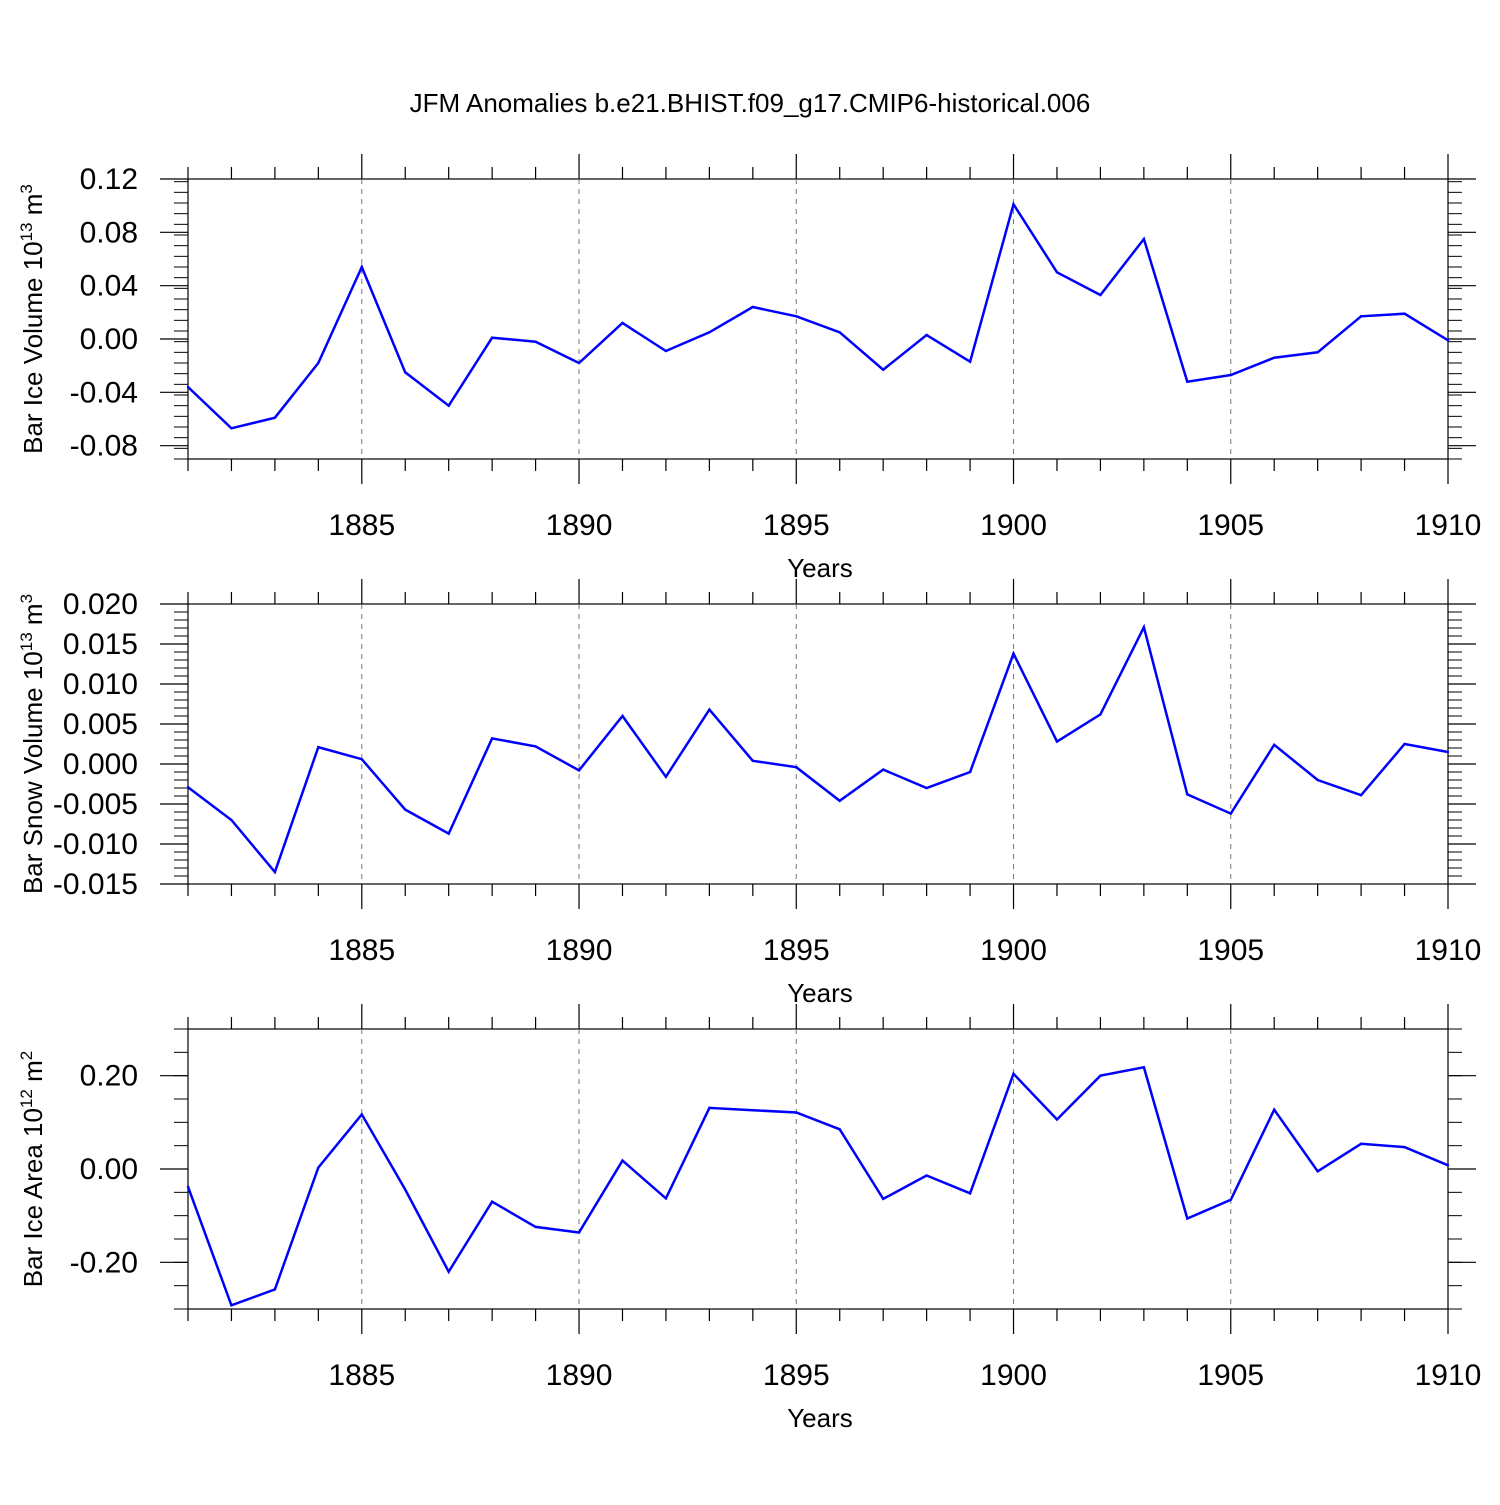 The image size is (1500, 1505). What do you see at coordinates (33, 1197) in the screenshot?
I see `y-axis-label-part: Bar Ice Area 10` at bounding box center [33, 1197].